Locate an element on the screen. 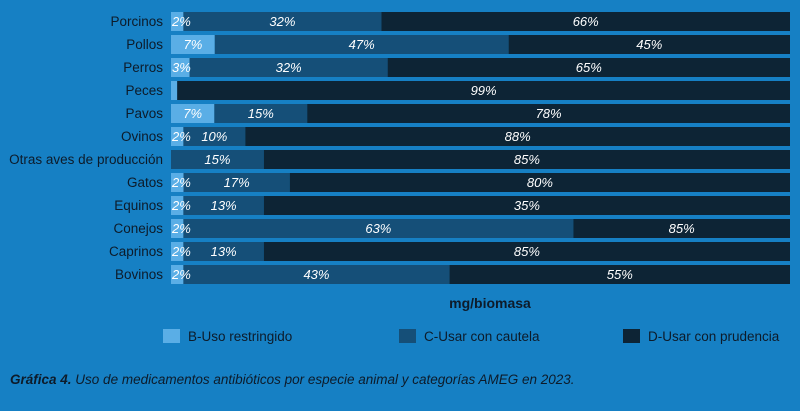  category-label: Bovinos is located at coordinates (139, 274).